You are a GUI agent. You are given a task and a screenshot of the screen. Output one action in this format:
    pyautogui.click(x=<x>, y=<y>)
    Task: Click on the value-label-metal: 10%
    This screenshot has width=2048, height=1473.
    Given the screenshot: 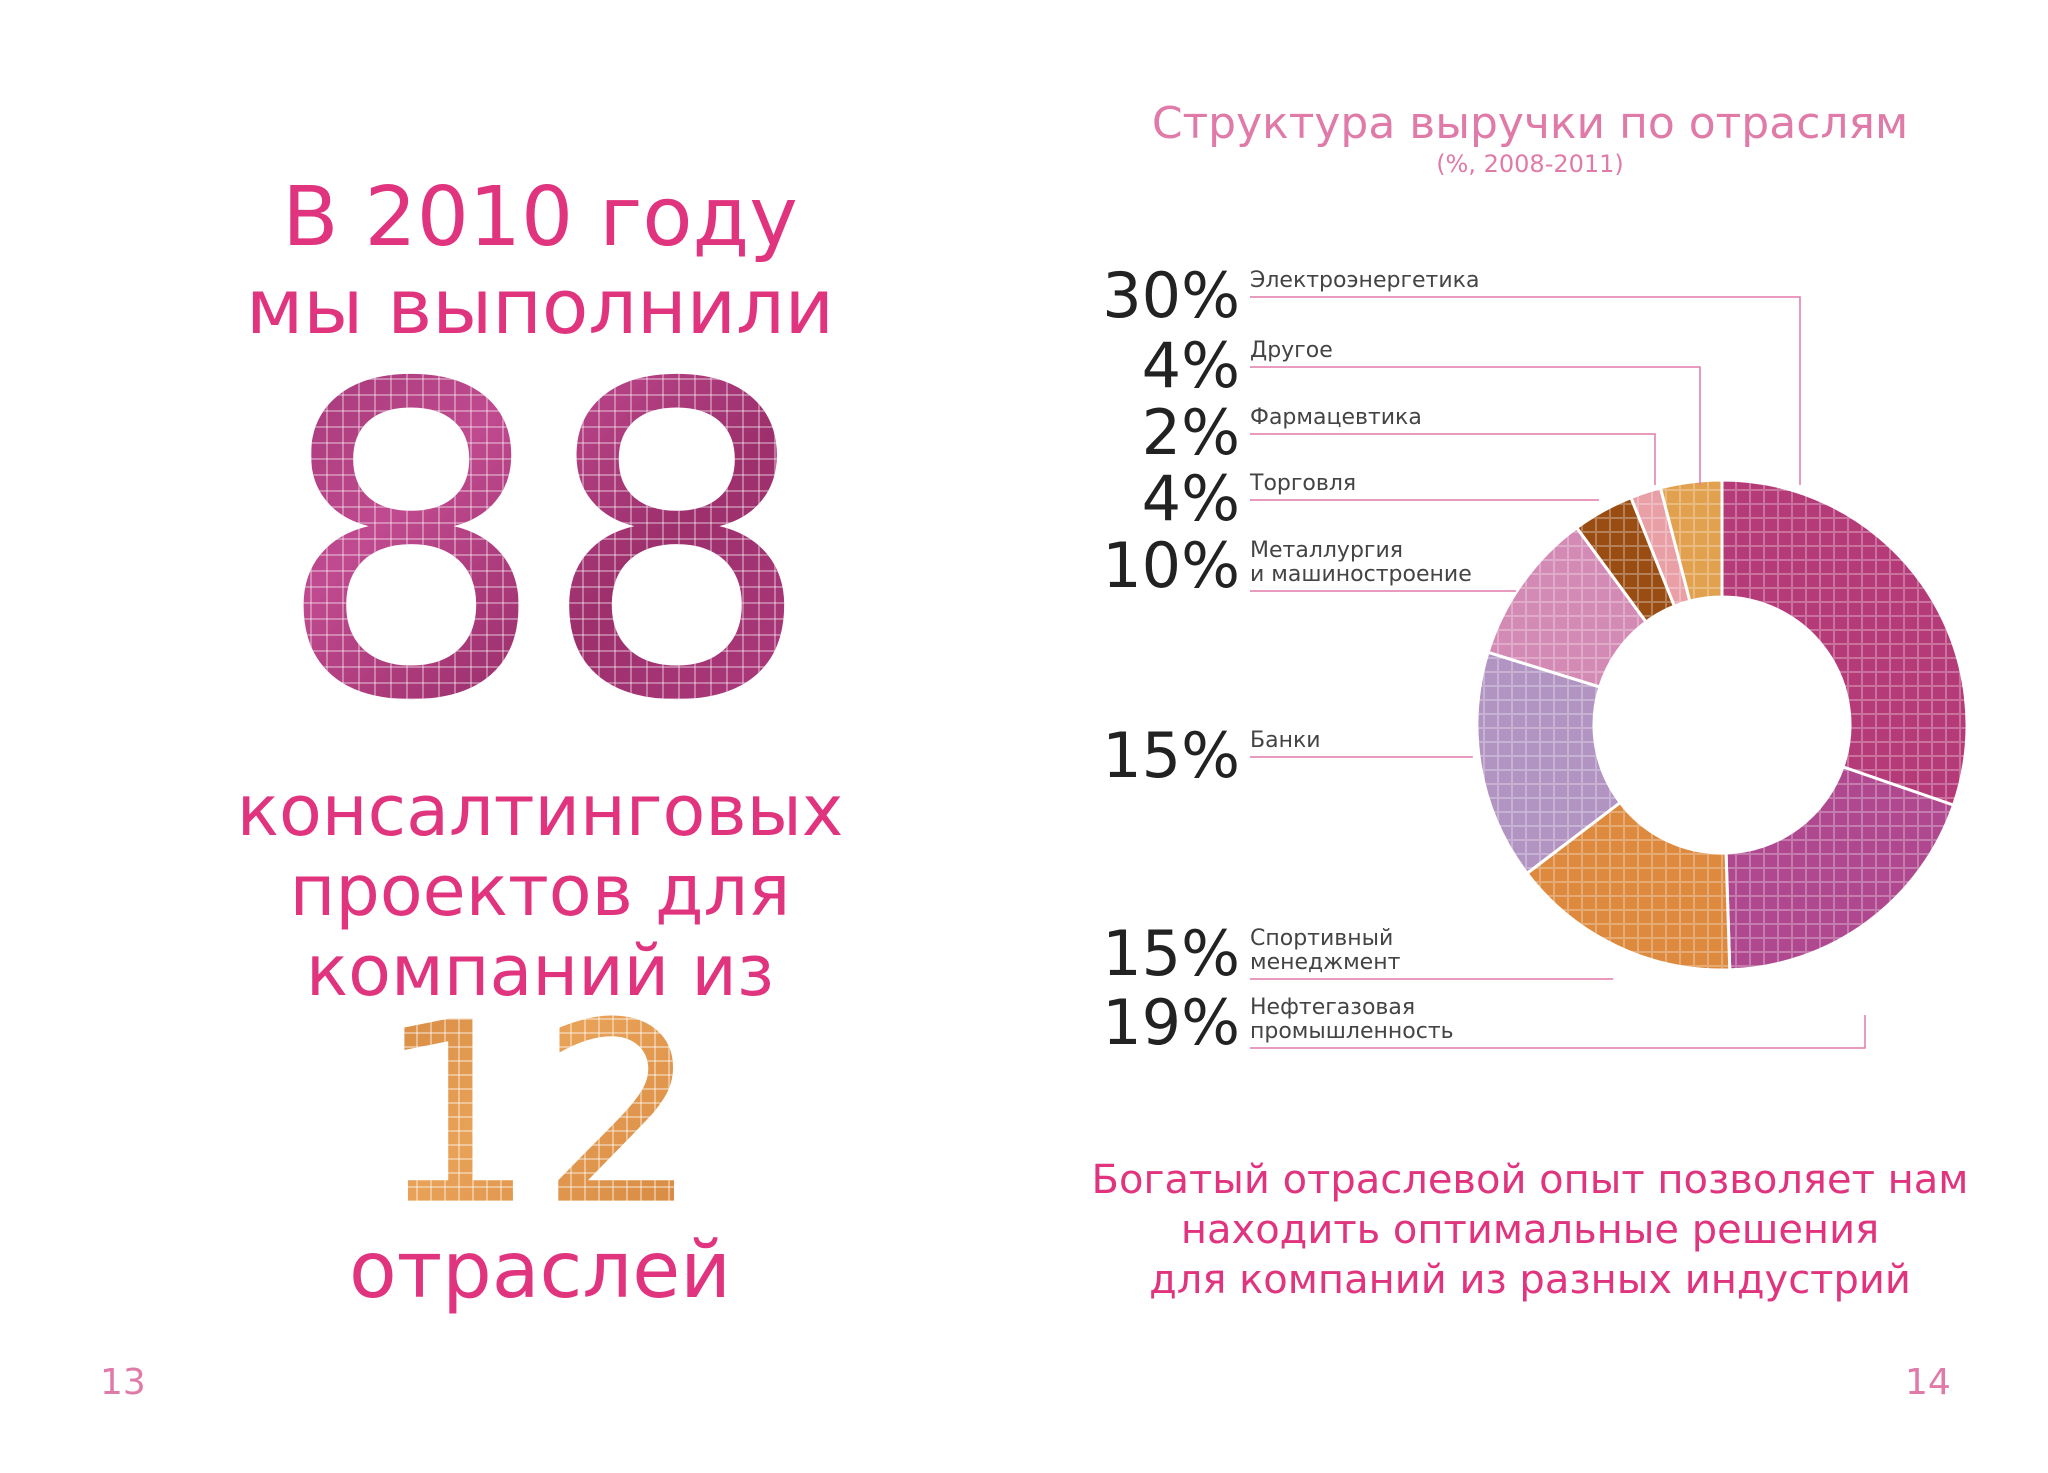 What is the action you would take?
    pyautogui.click(x=1171, y=565)
    